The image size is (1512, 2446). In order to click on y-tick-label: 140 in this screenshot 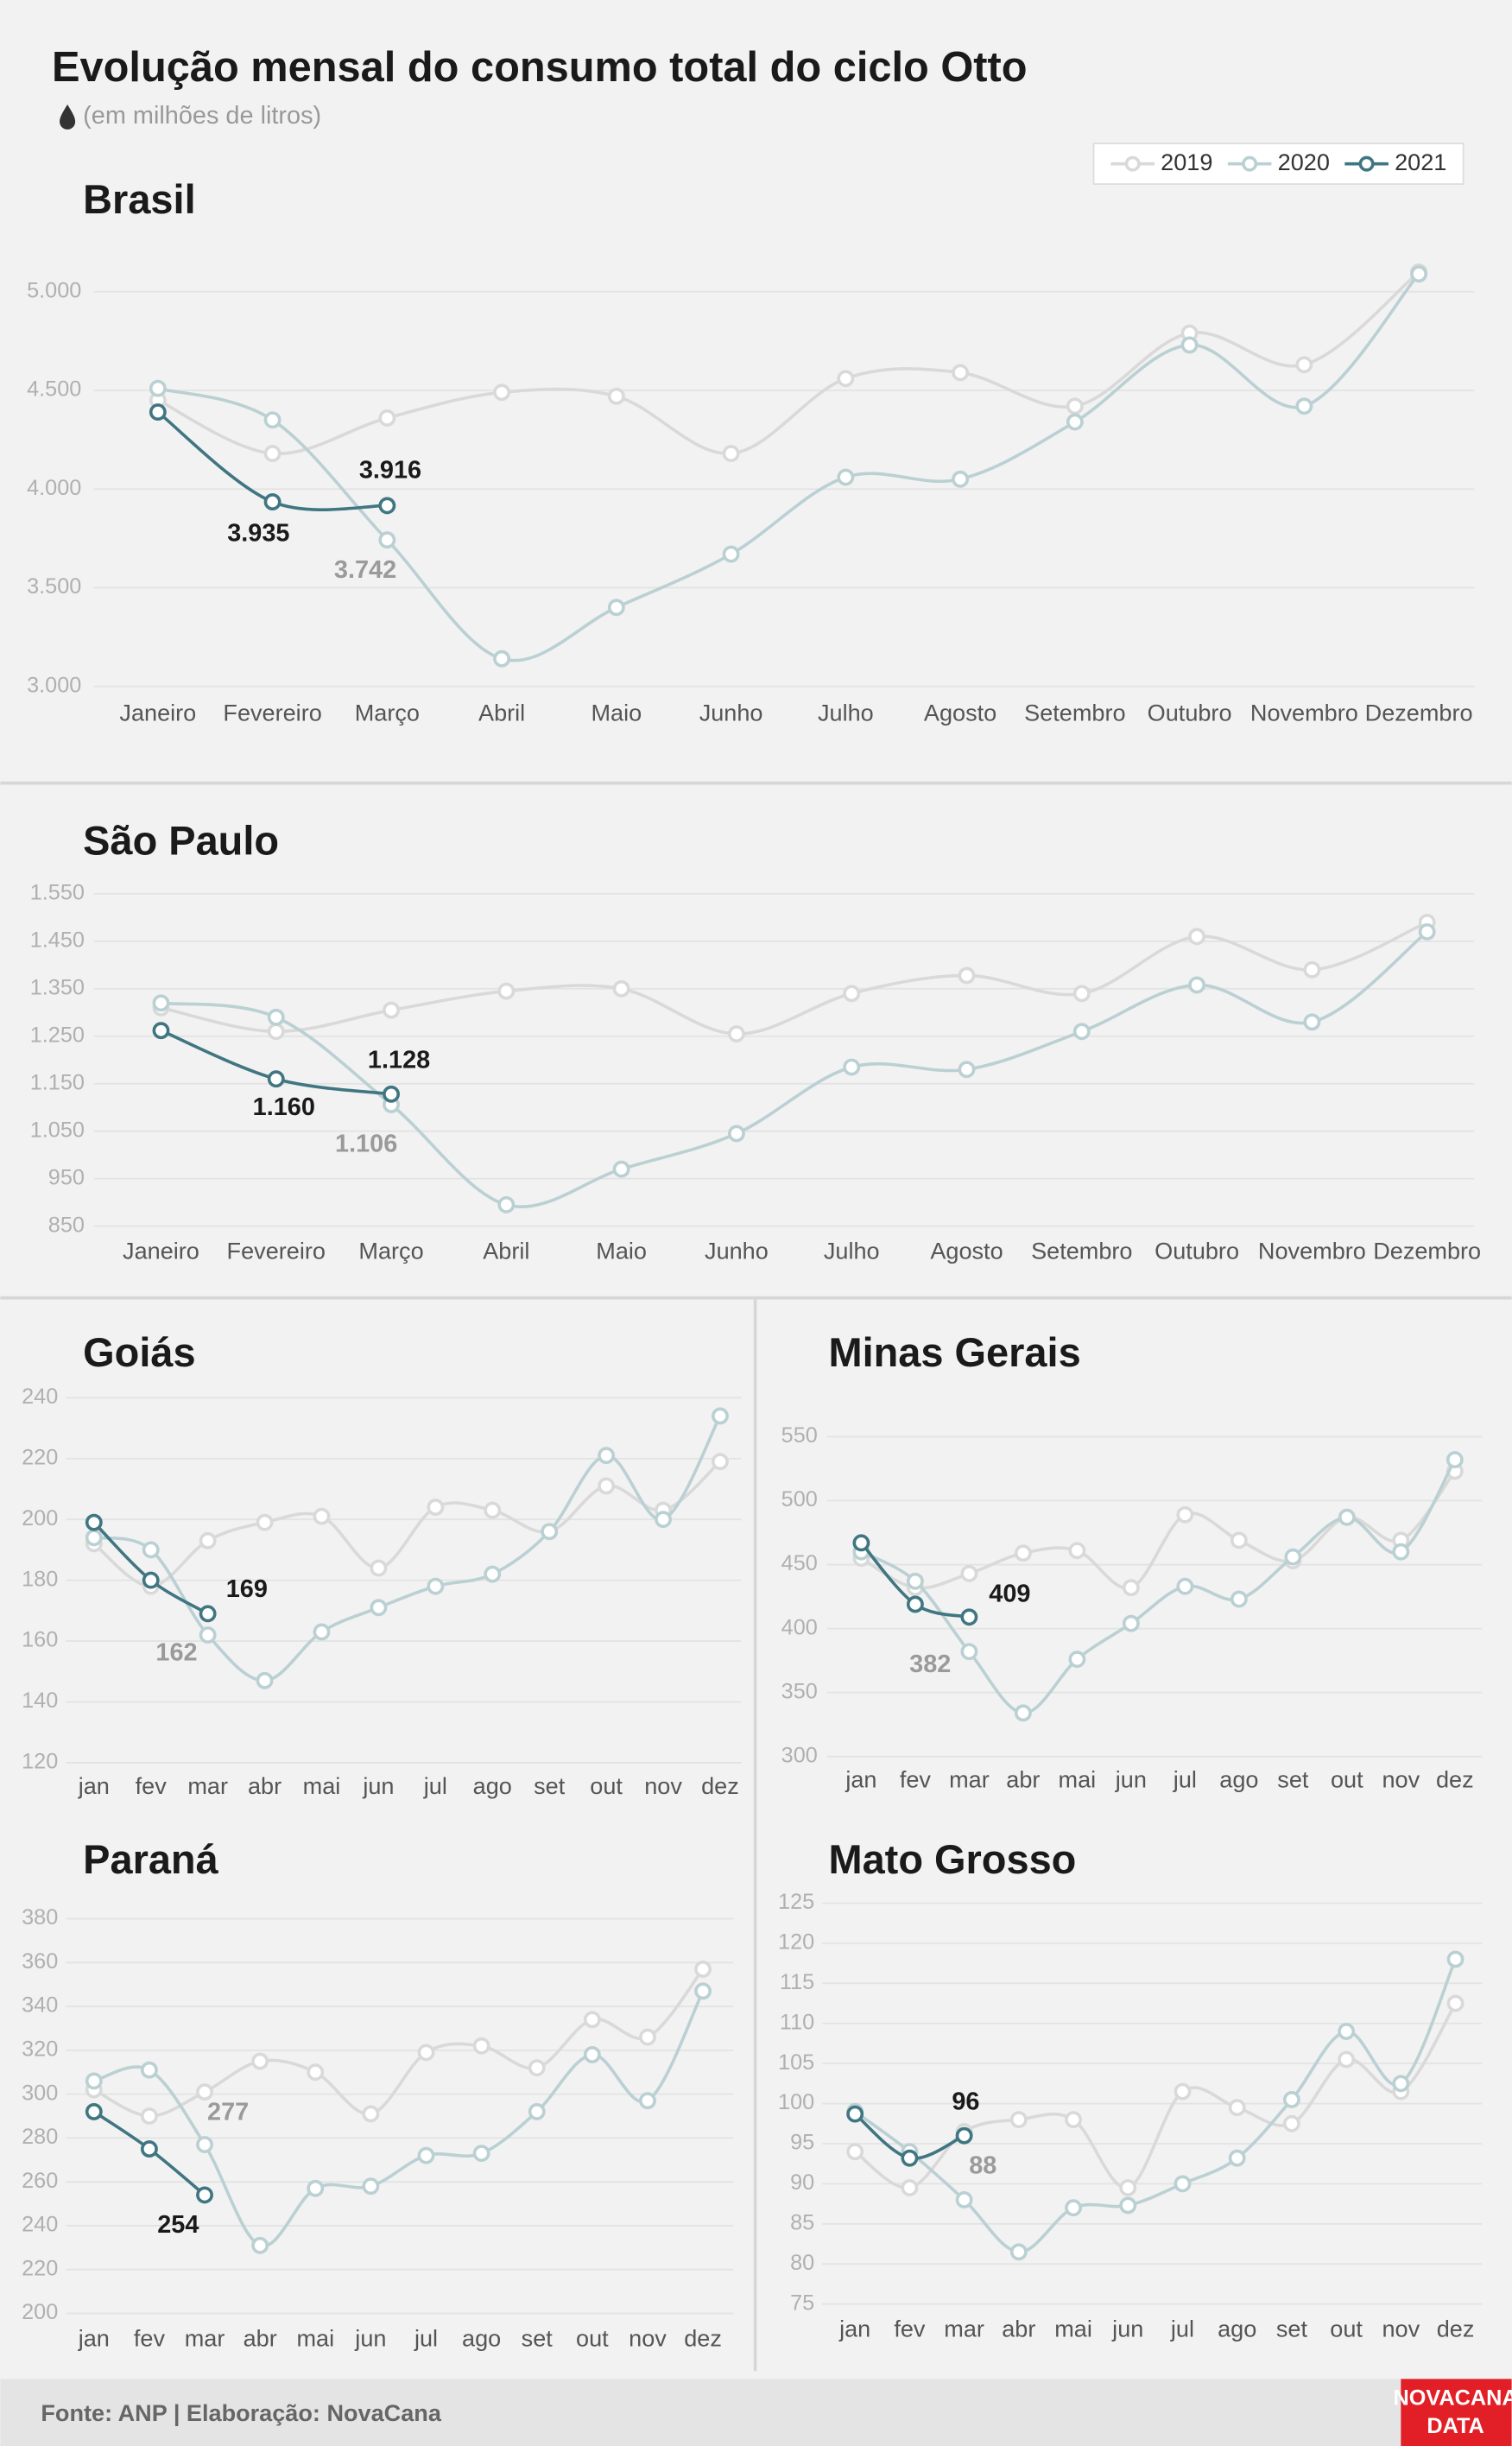, I will do `click(40, 1701)`.